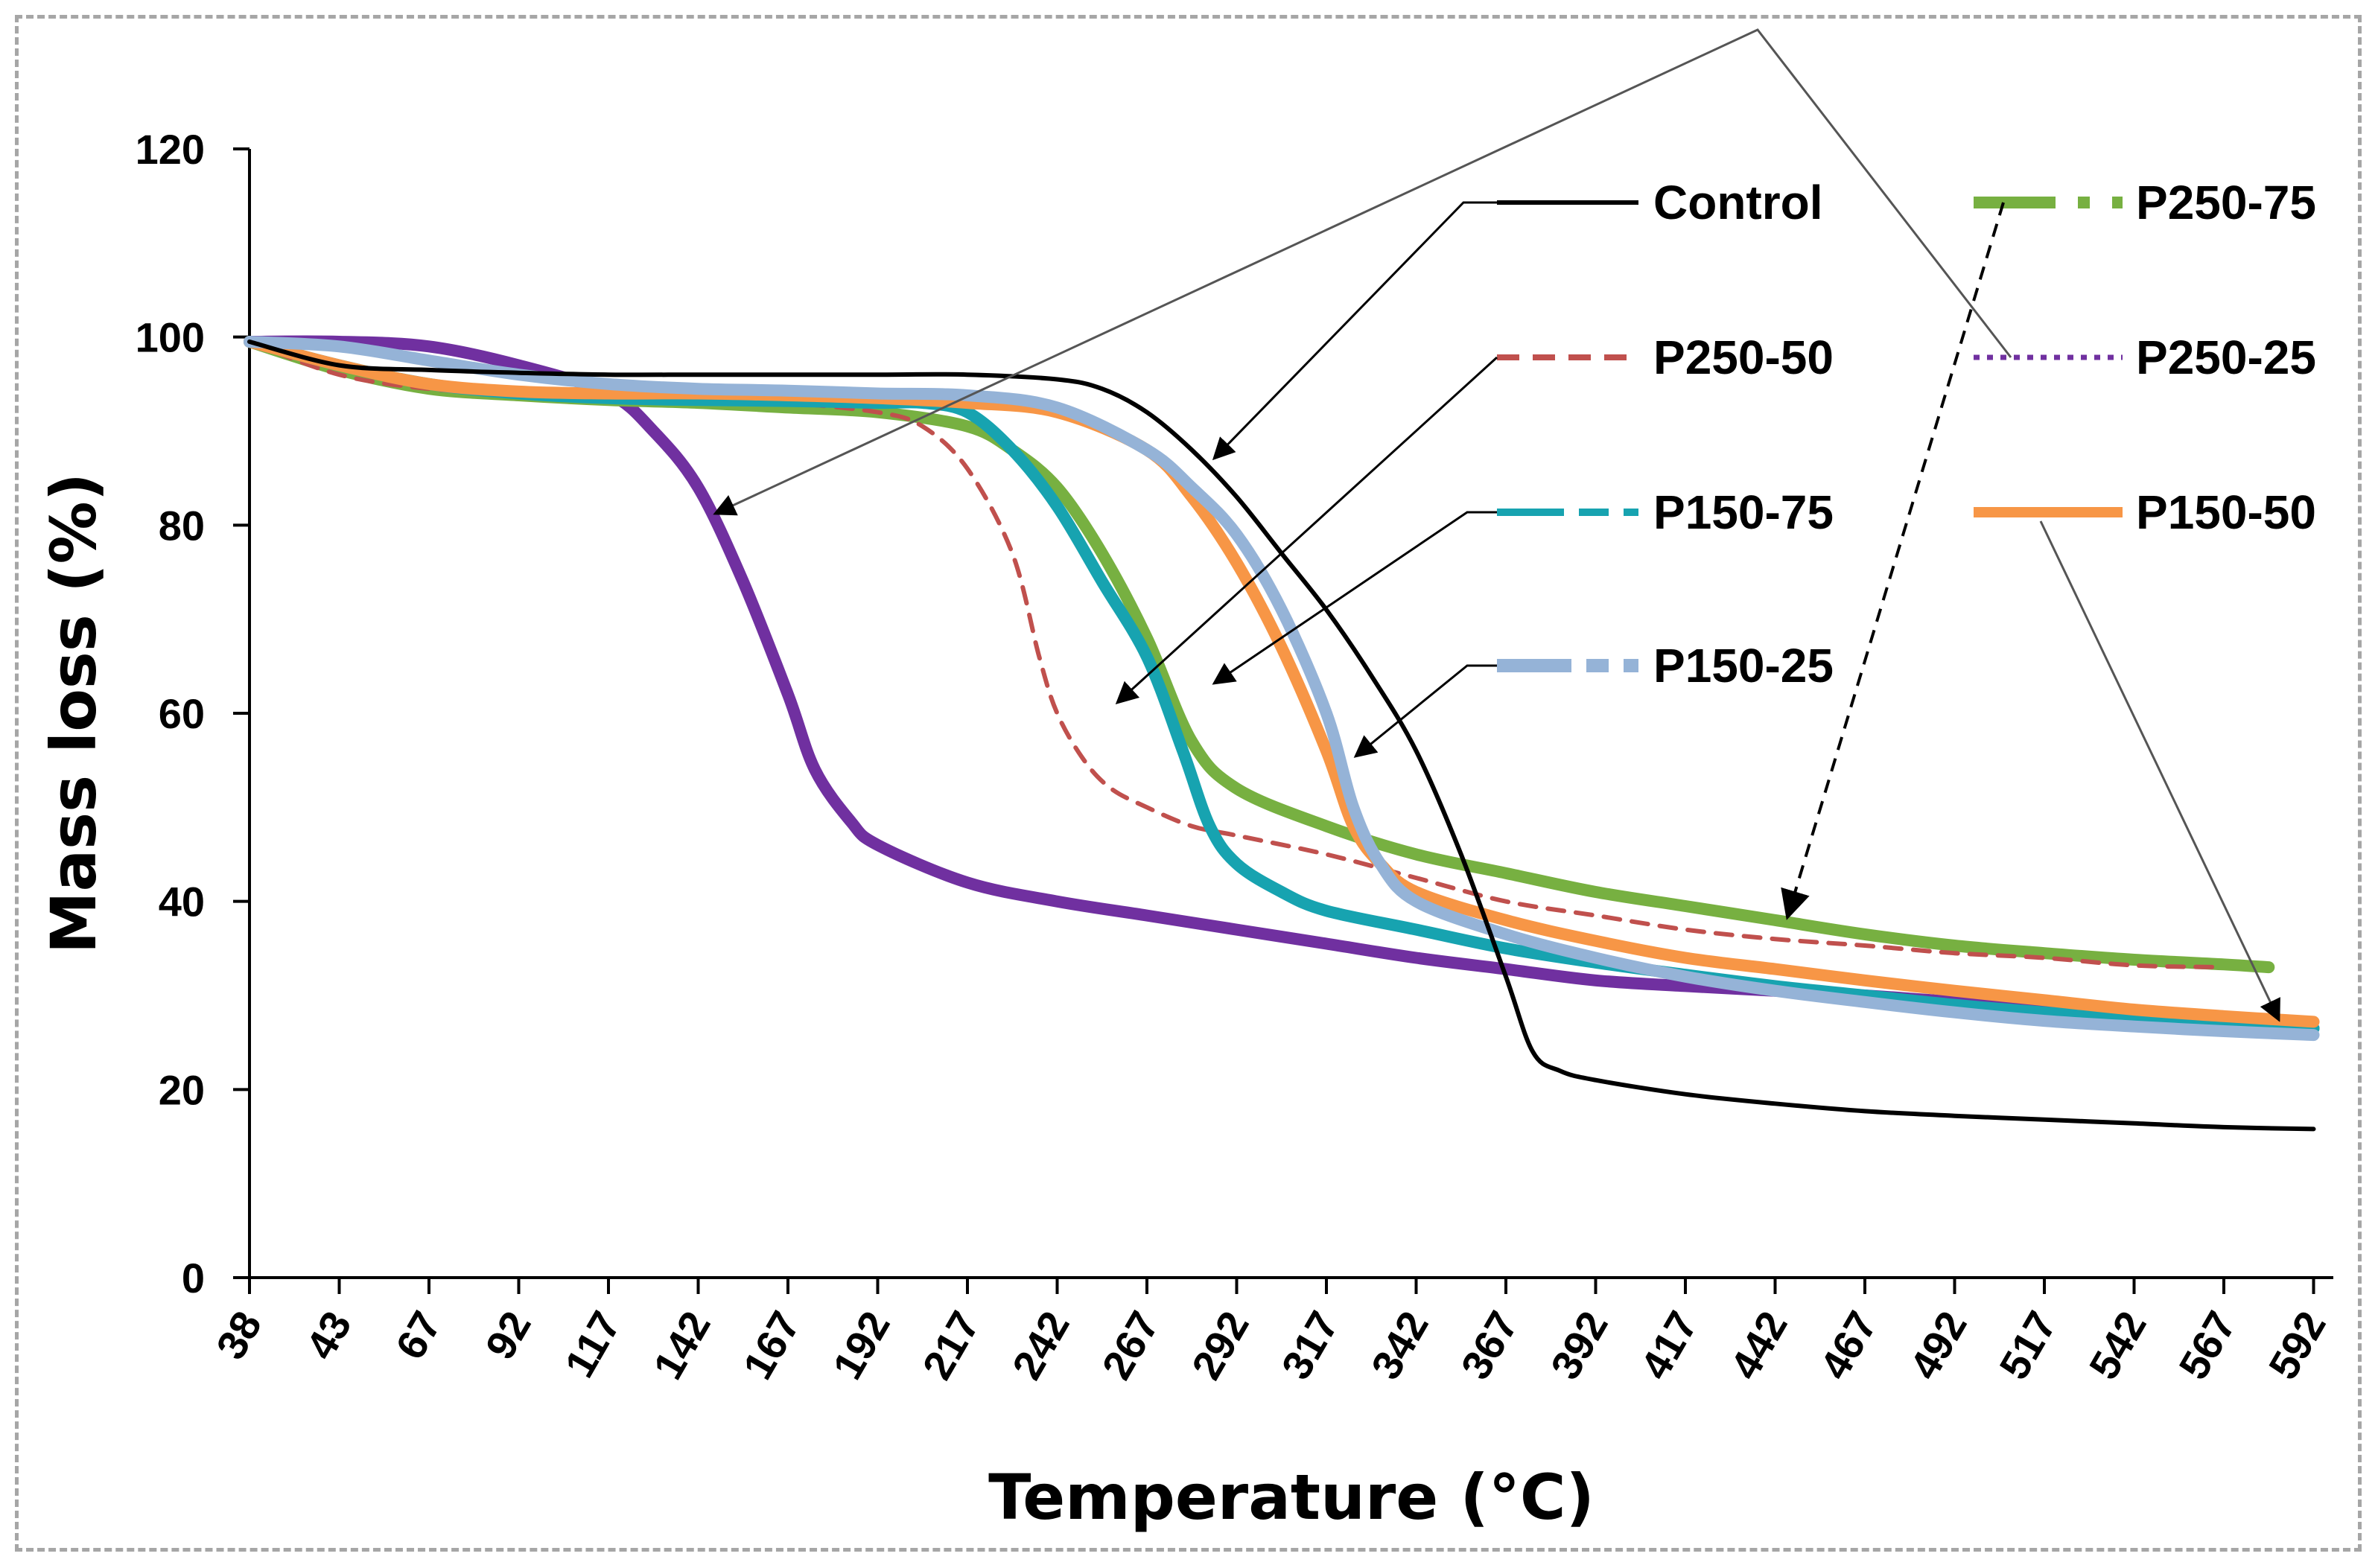 This screenshot has height=1568, width=2378. Describe the element at coordinates (1291, 1497) in the screenshot. I see `x-axis-title: Temperature (°C)` at that location.